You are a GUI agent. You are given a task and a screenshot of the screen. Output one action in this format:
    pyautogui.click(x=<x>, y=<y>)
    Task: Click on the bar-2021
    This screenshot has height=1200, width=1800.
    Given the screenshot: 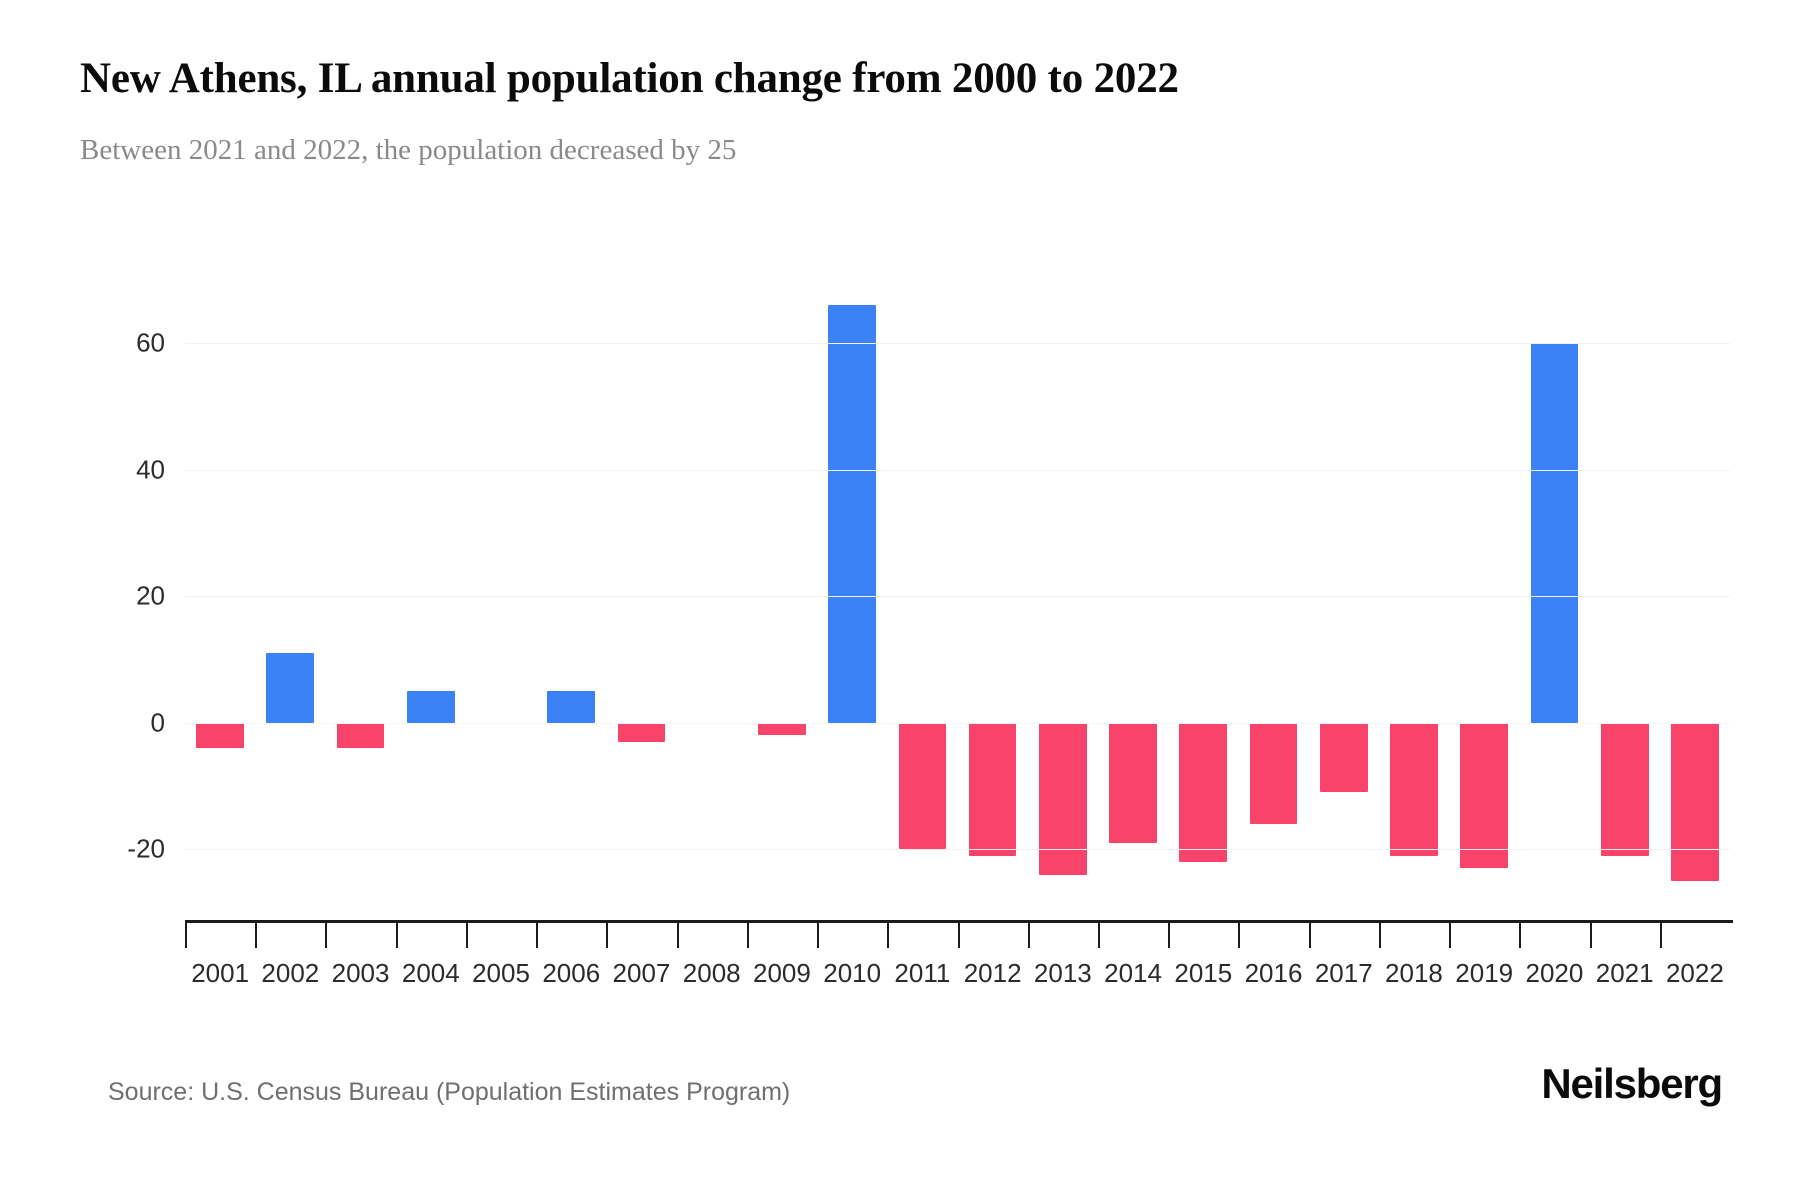 What is the action you would take?
    pyautogui.click(x=1624, y=789)
    